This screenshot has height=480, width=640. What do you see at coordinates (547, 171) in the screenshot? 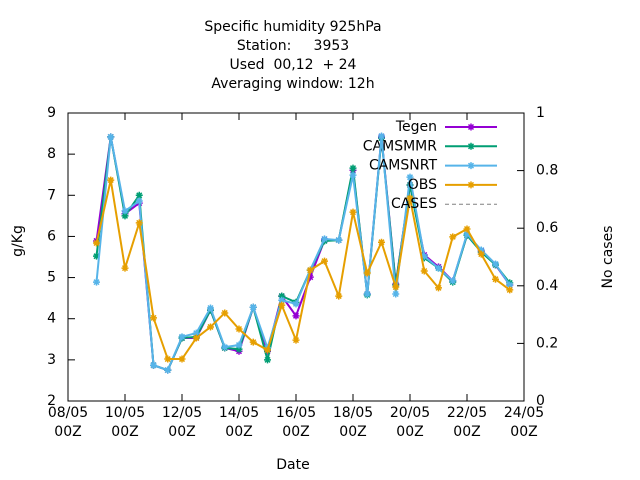
I see `y2-tick-label: 0.8` at bounding box center [547, 171].